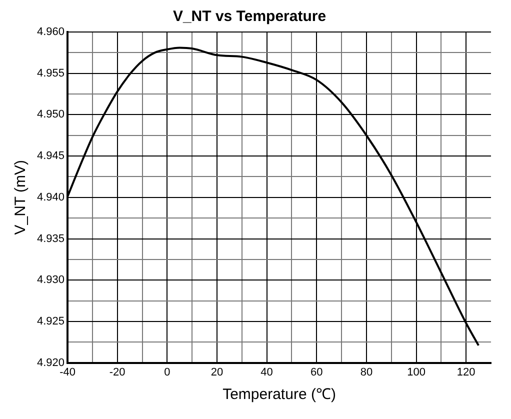 The image size is (511, 419). Describe the element at coordinates (249, 17) in the screenshot. I see `chart-title: V_NT vs Temperature` at that location.